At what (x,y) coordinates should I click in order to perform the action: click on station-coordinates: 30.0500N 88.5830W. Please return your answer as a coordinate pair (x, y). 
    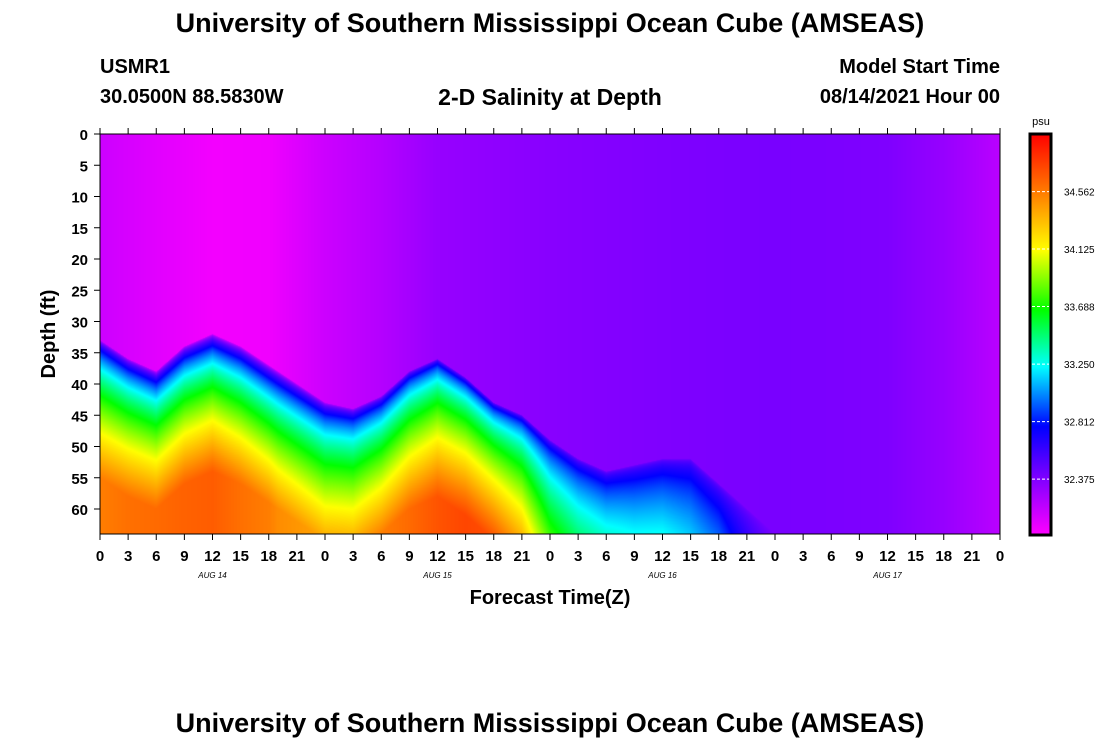
    Looking at the image, I should click on (192, 97).